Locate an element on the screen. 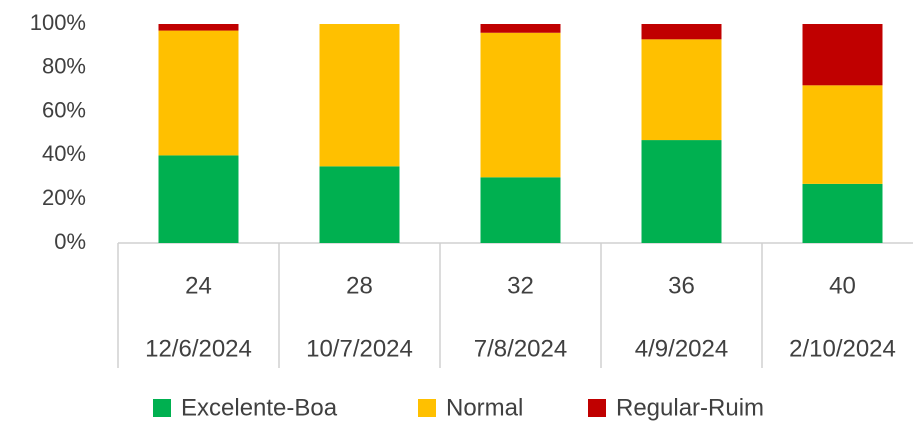 This screenshot has height=421, width=913. x-tick-label: 36 is located at coordinates (681, 285).